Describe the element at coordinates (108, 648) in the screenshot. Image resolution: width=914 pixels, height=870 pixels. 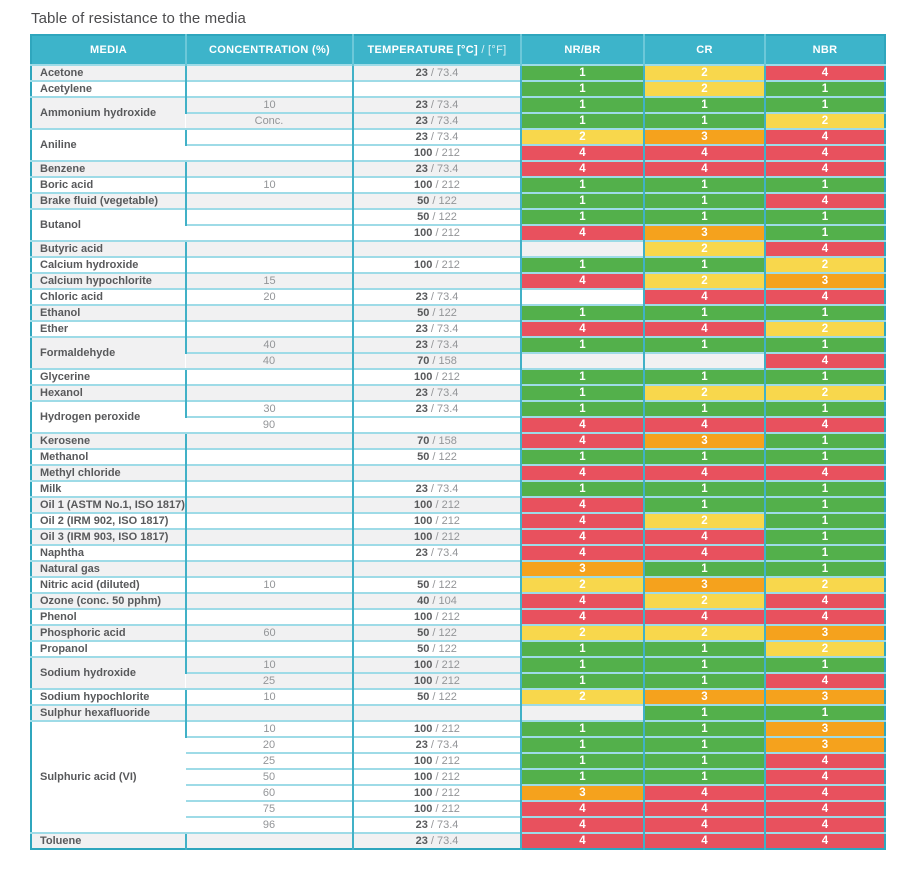
I see `media-cell: Propanol` at that location.